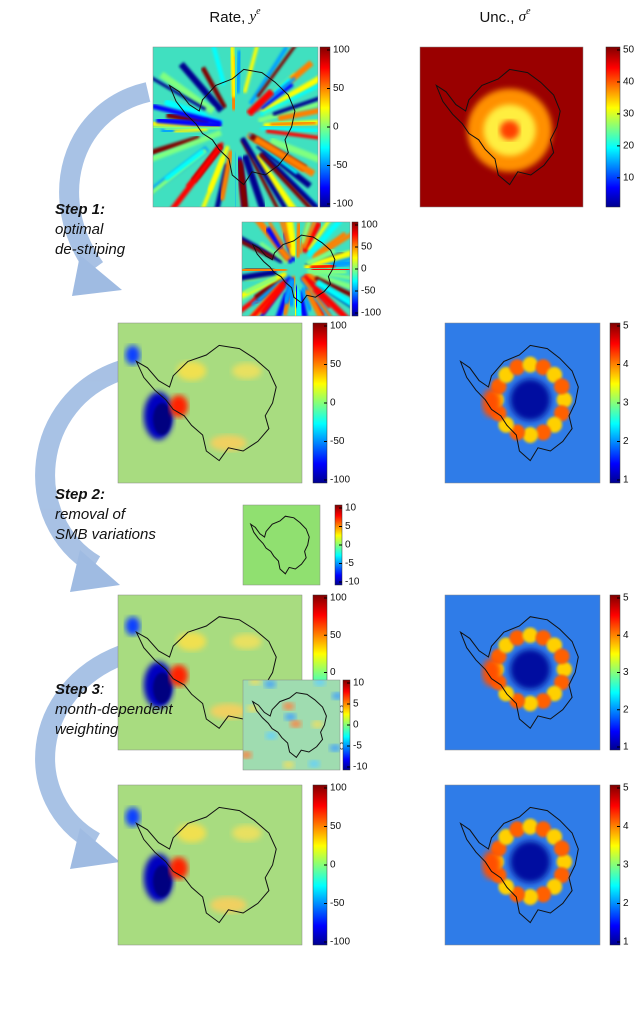  Describe the element at coordinates (79, 229) in the screenshot. I see `step-description: optimal` at that location.